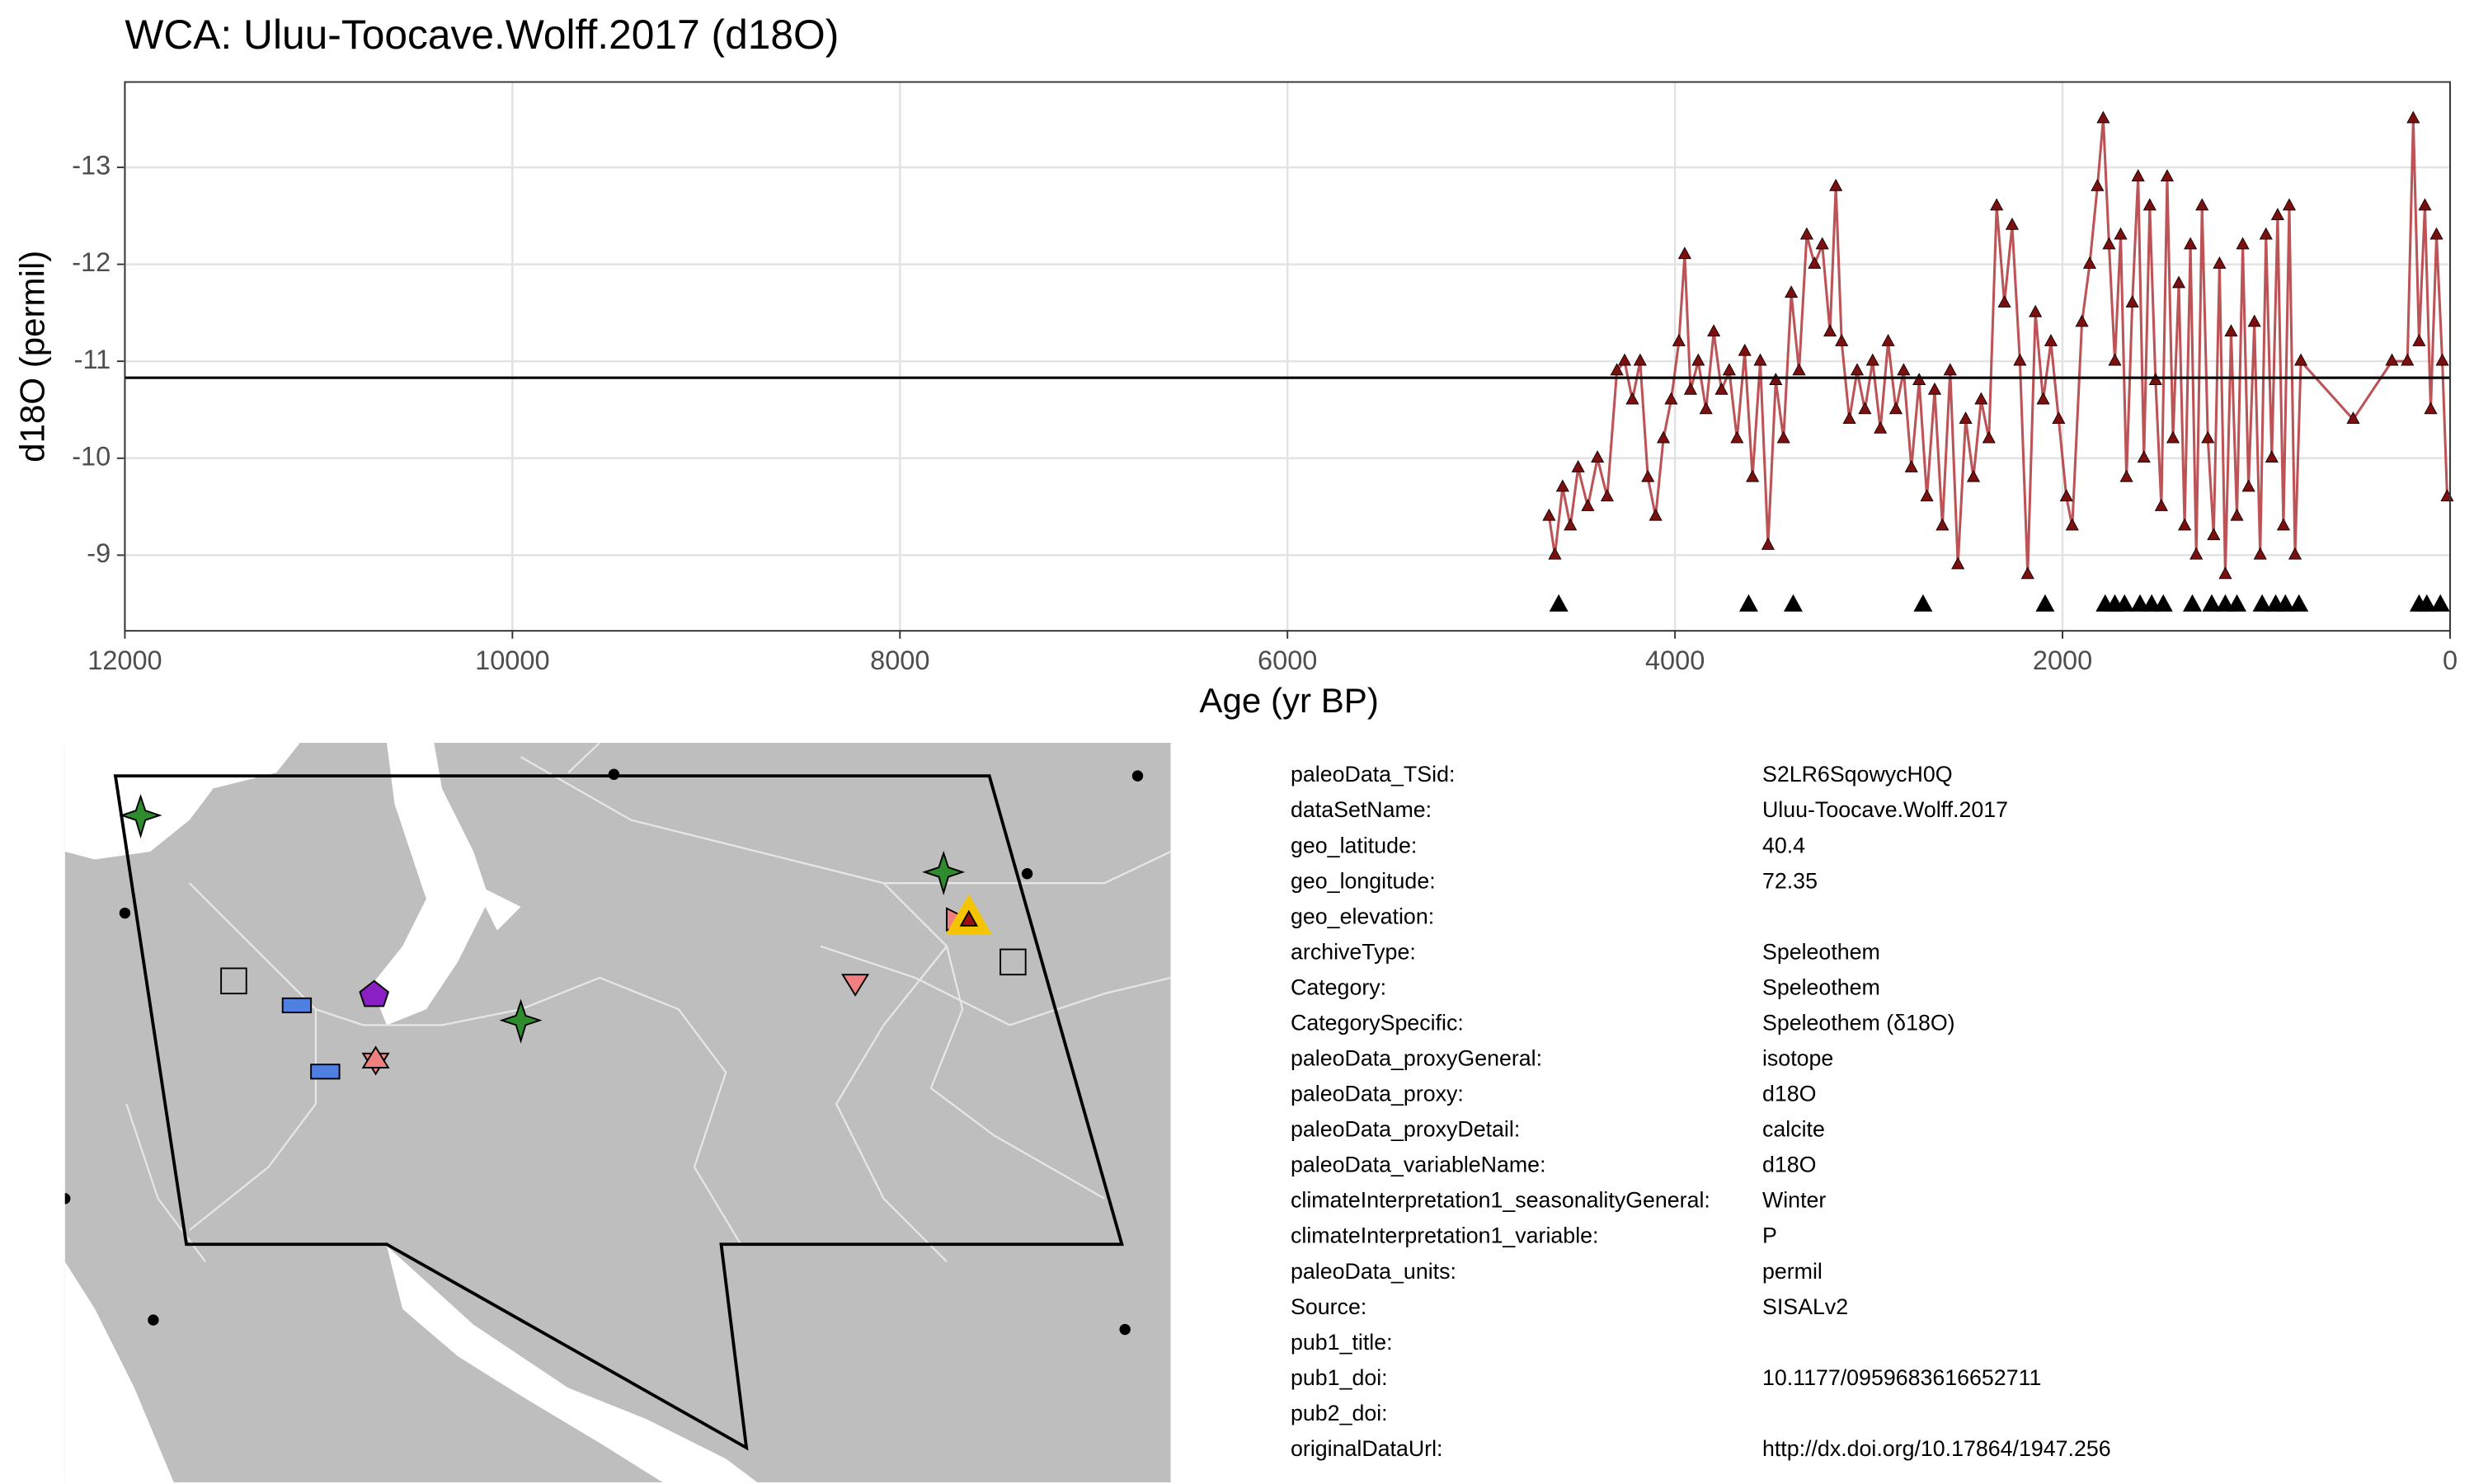 The width and height of the screenshot is (2474, 1484). Describe the element at coordinates (91, 456) in the screenshot. I see `y-tick-label: -10` at that location.